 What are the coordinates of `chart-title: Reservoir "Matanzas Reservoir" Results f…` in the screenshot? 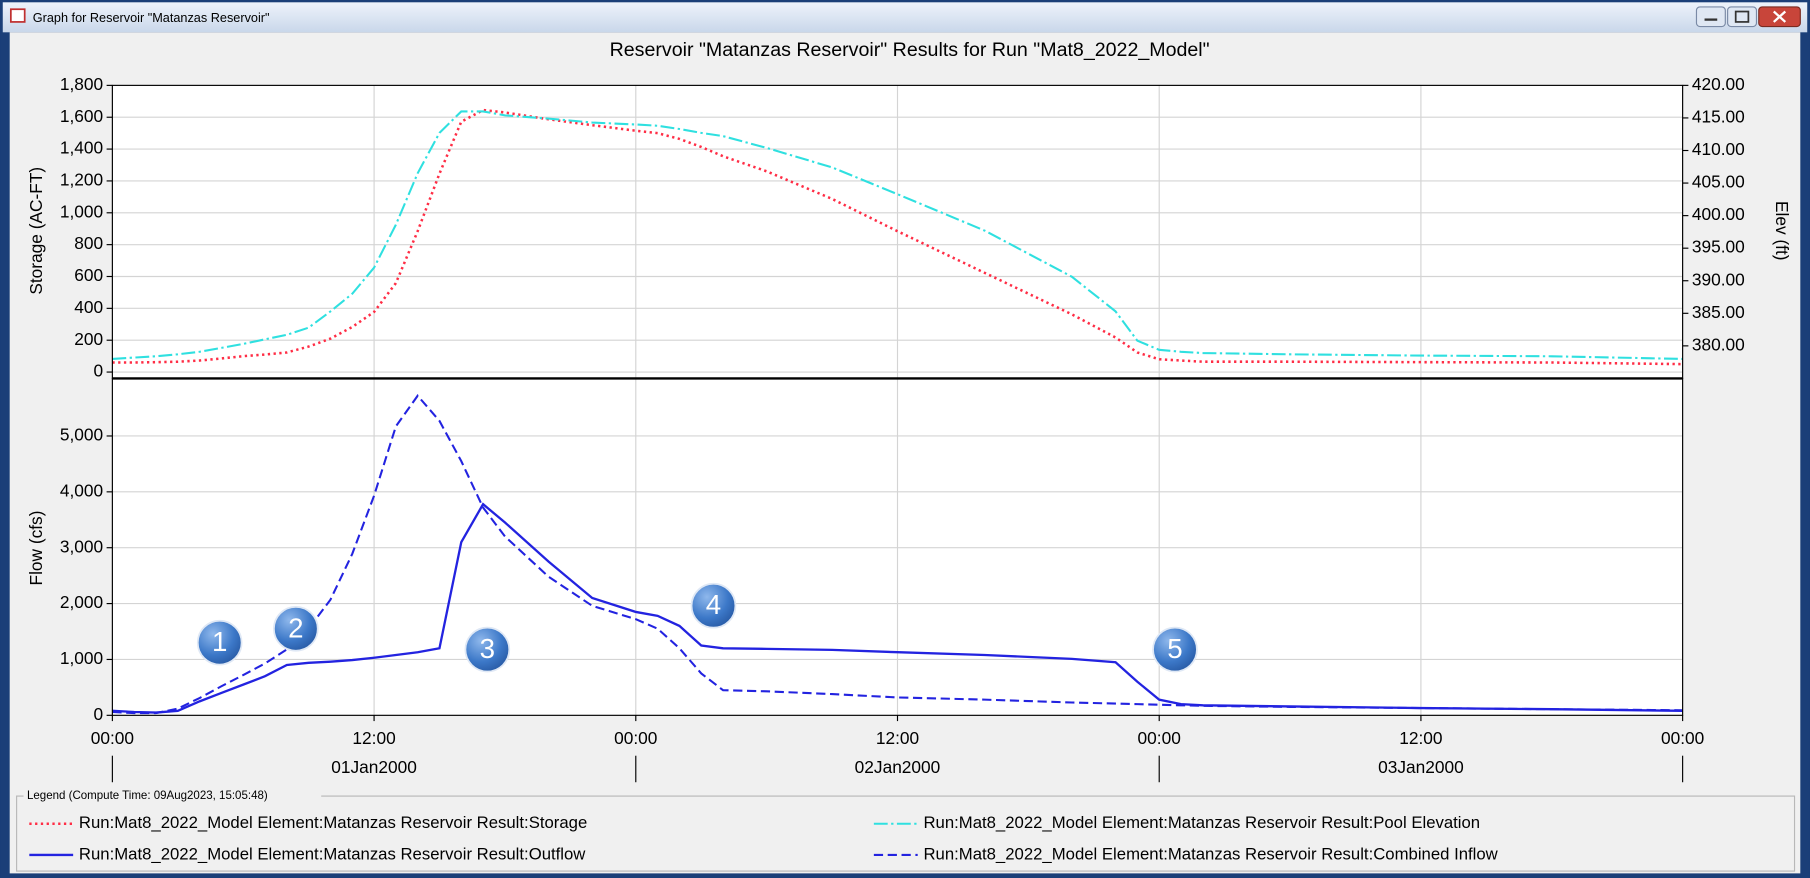 It's located at (910, 50).